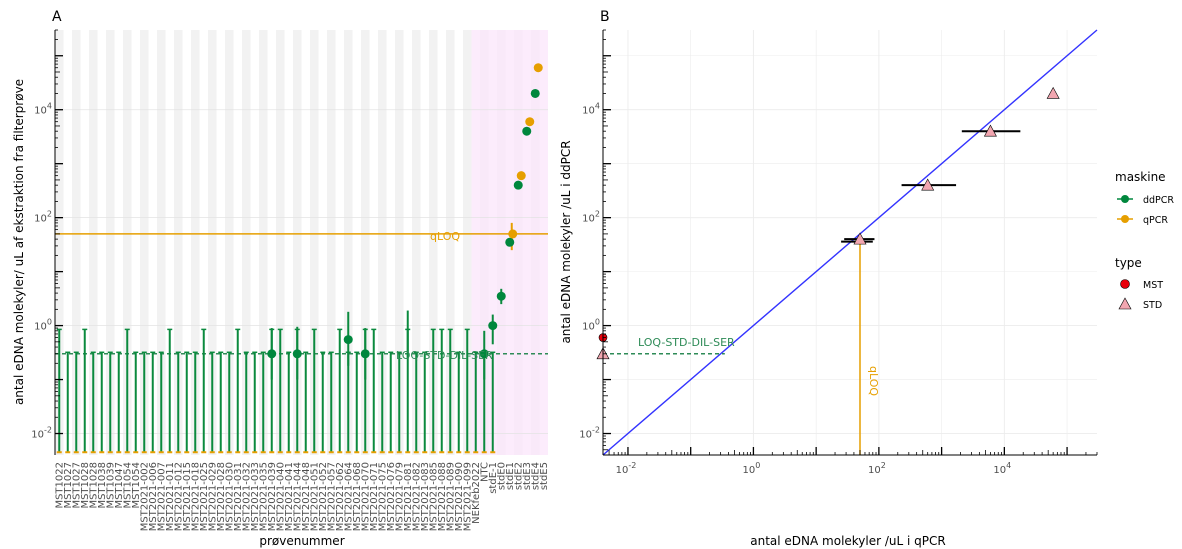  Describe the element at coordinates (476, 493) in the screenshot. I see `x-tick-label: NEKfeb2022` at that location.